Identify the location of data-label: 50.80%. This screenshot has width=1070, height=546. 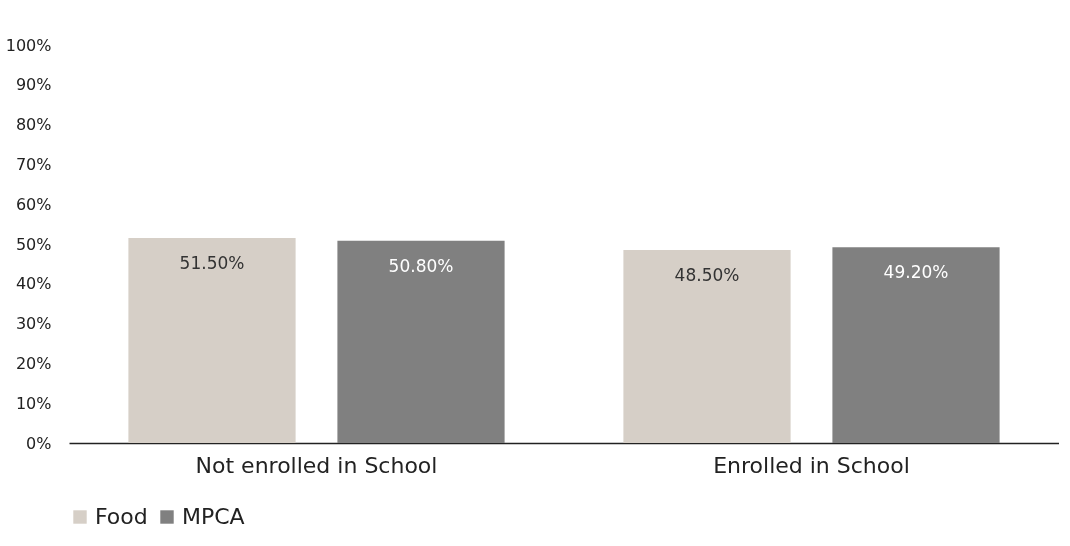
(421, 265).